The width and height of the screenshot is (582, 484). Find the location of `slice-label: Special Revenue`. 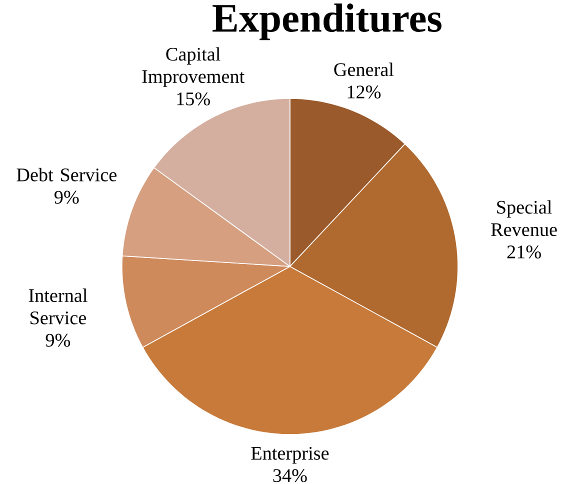

slice-label: Special Revenue is located at coordinates (524, 218).